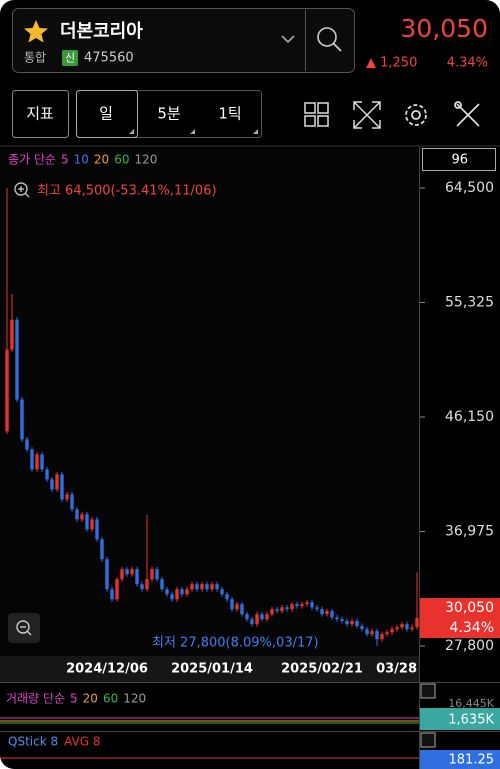  What do you see at coordinates (229, 114) in the screenshot?
I see `period-tick-label: 1틱` at bounding box center [229, 114].